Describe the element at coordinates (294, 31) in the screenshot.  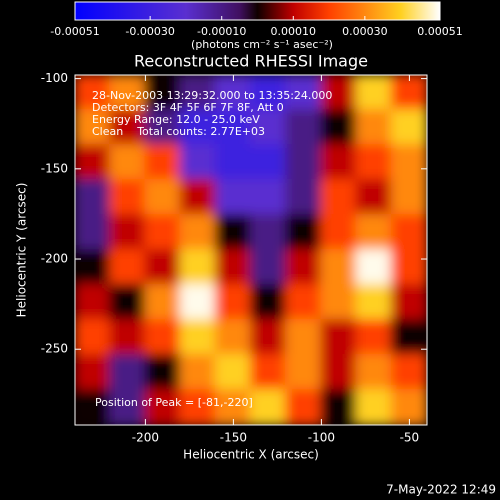
I see `colorbar-tick-label: 0.00010` at that location.